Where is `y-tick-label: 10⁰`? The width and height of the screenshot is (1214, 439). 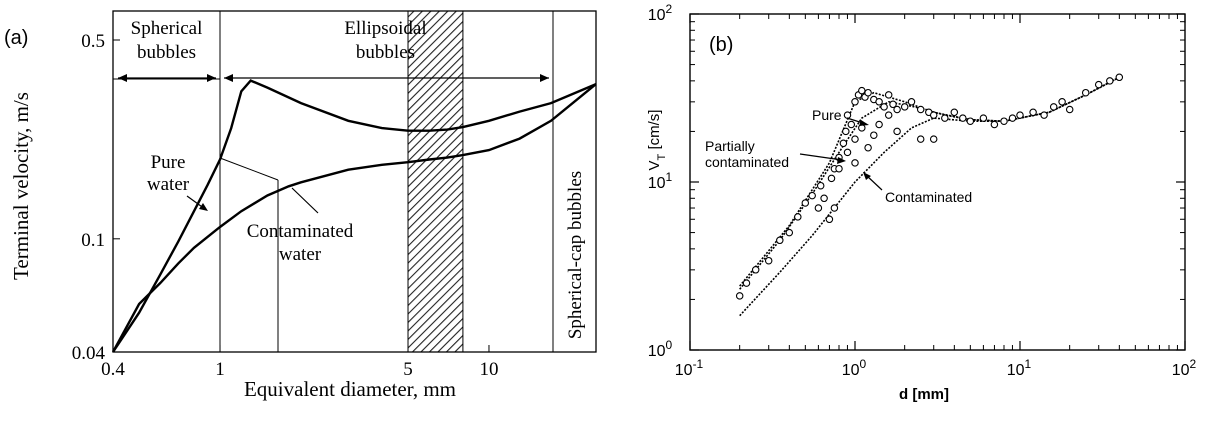 y-tick-label: 10⁰ is located at coordinates (660, 349).